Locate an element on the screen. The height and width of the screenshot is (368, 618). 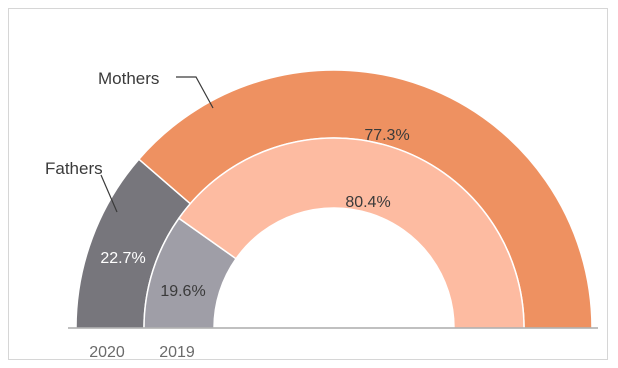
data-label-fathers-2019: 19.6% is located at coordinates (182, 291).